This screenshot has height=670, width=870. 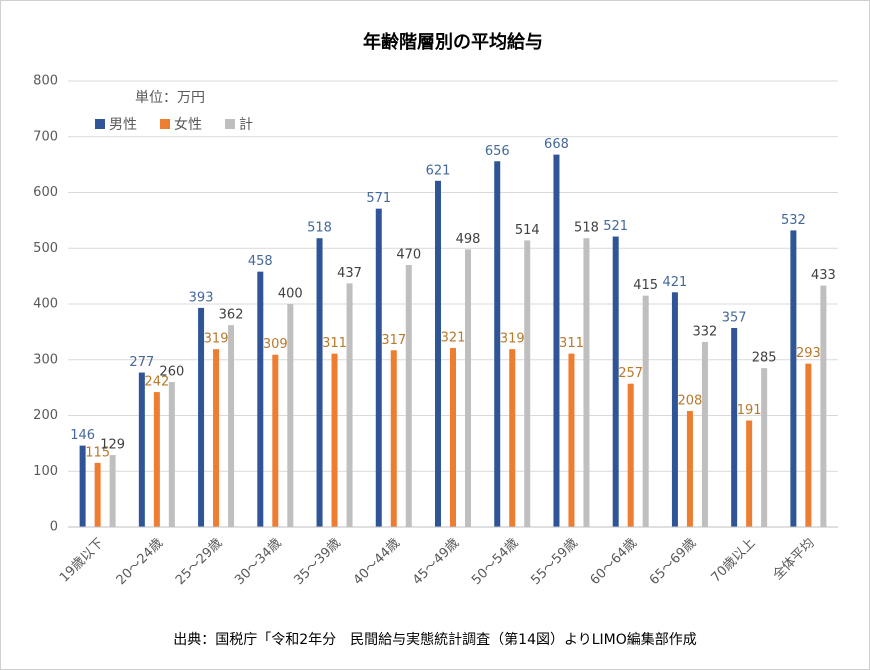 What do you see at coordinates (246, 125) in the screenshot?
I see `legend-label: 計` at bounding box center [246, 125].